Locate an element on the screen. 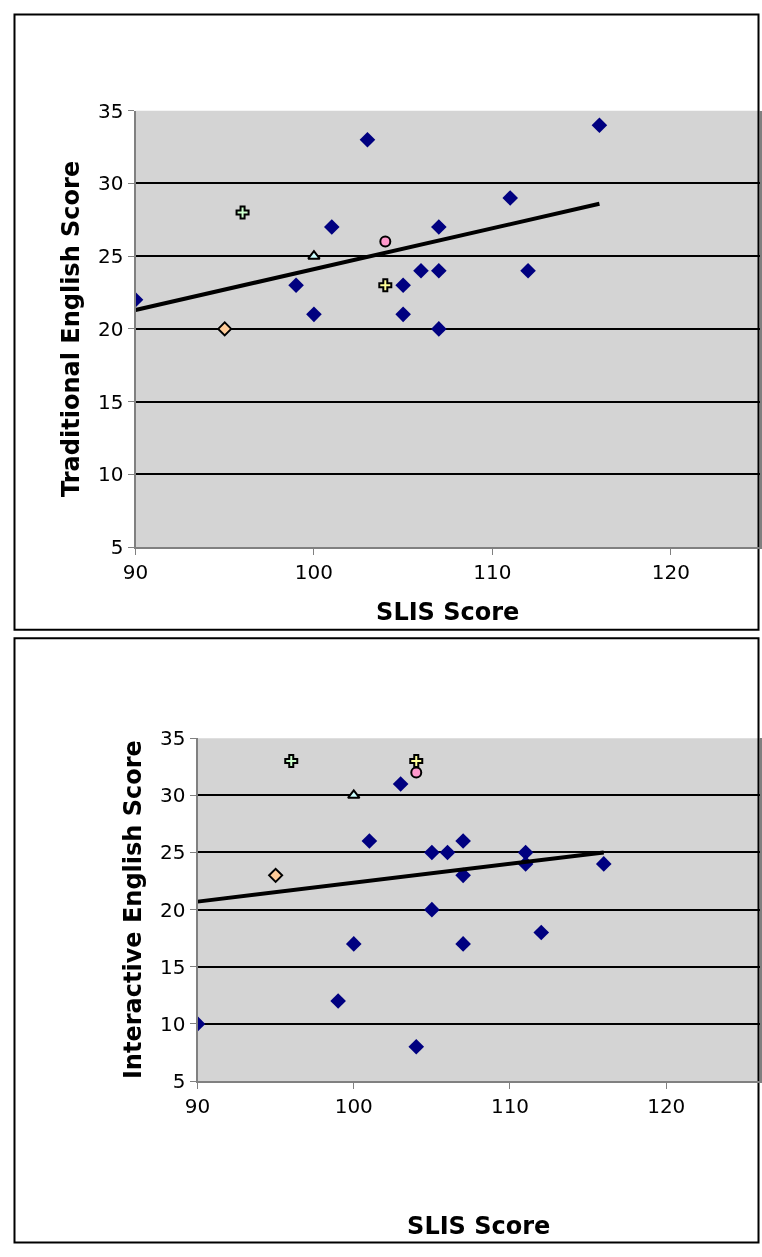 This screenshot has width=762, height=1257. y-axis-title: Traditional English Score is located at coordinates (70, 328).